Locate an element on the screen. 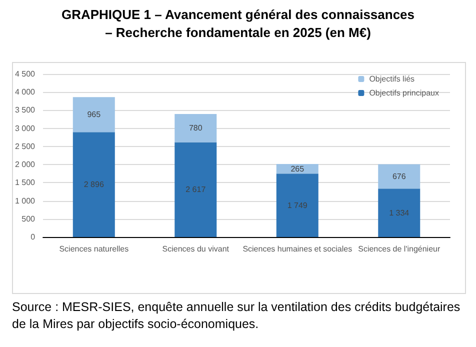 Image resolution: width=476 pixels, height=347 pixels. y-tick-label: 0 is located at coordinates (33, 237).